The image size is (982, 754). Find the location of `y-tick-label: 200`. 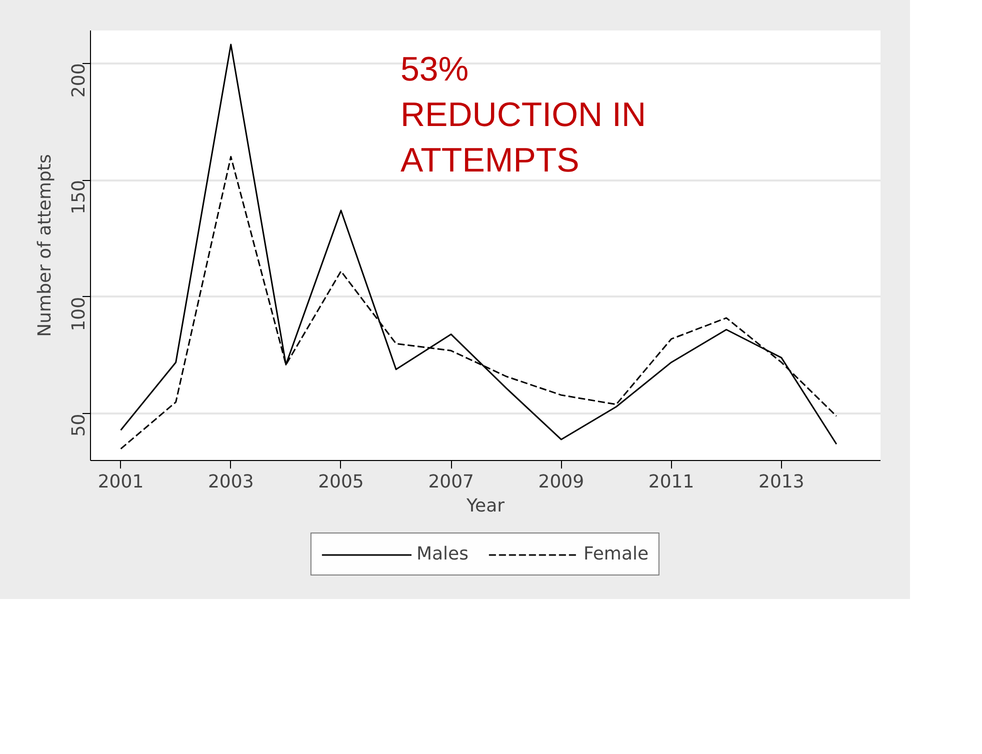

y-tick-label: 200 is located at coordinates (79, 80).